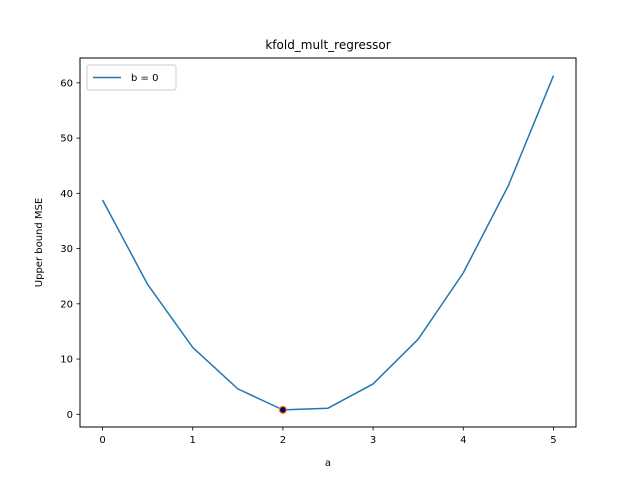 This screenshot has width=640, height=480. Describe the element at coordinates (39, 242) in the screenshot. I see `y-axis-label: Upper bound MSE` at that location.